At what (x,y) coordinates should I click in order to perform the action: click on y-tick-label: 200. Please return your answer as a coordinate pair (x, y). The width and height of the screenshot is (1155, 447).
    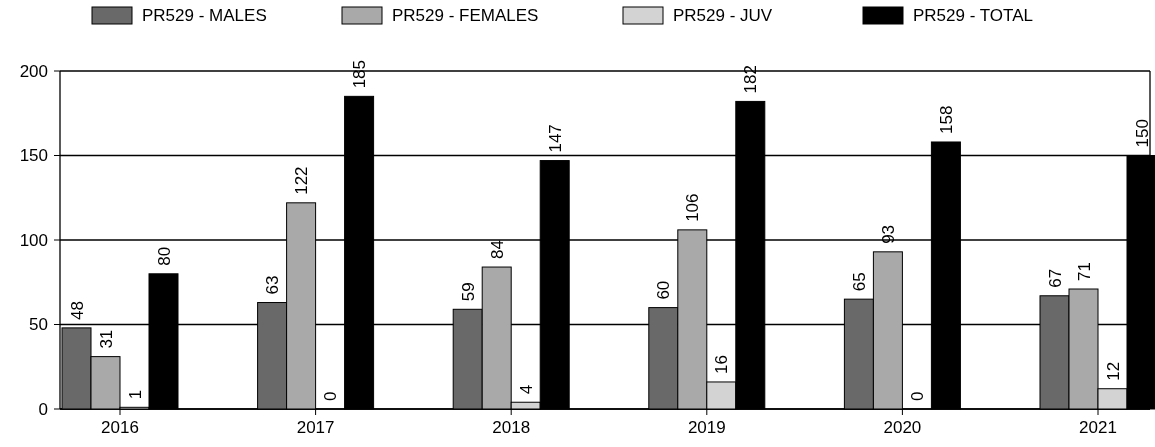
    Looking at the image, I should click on (33, 71).